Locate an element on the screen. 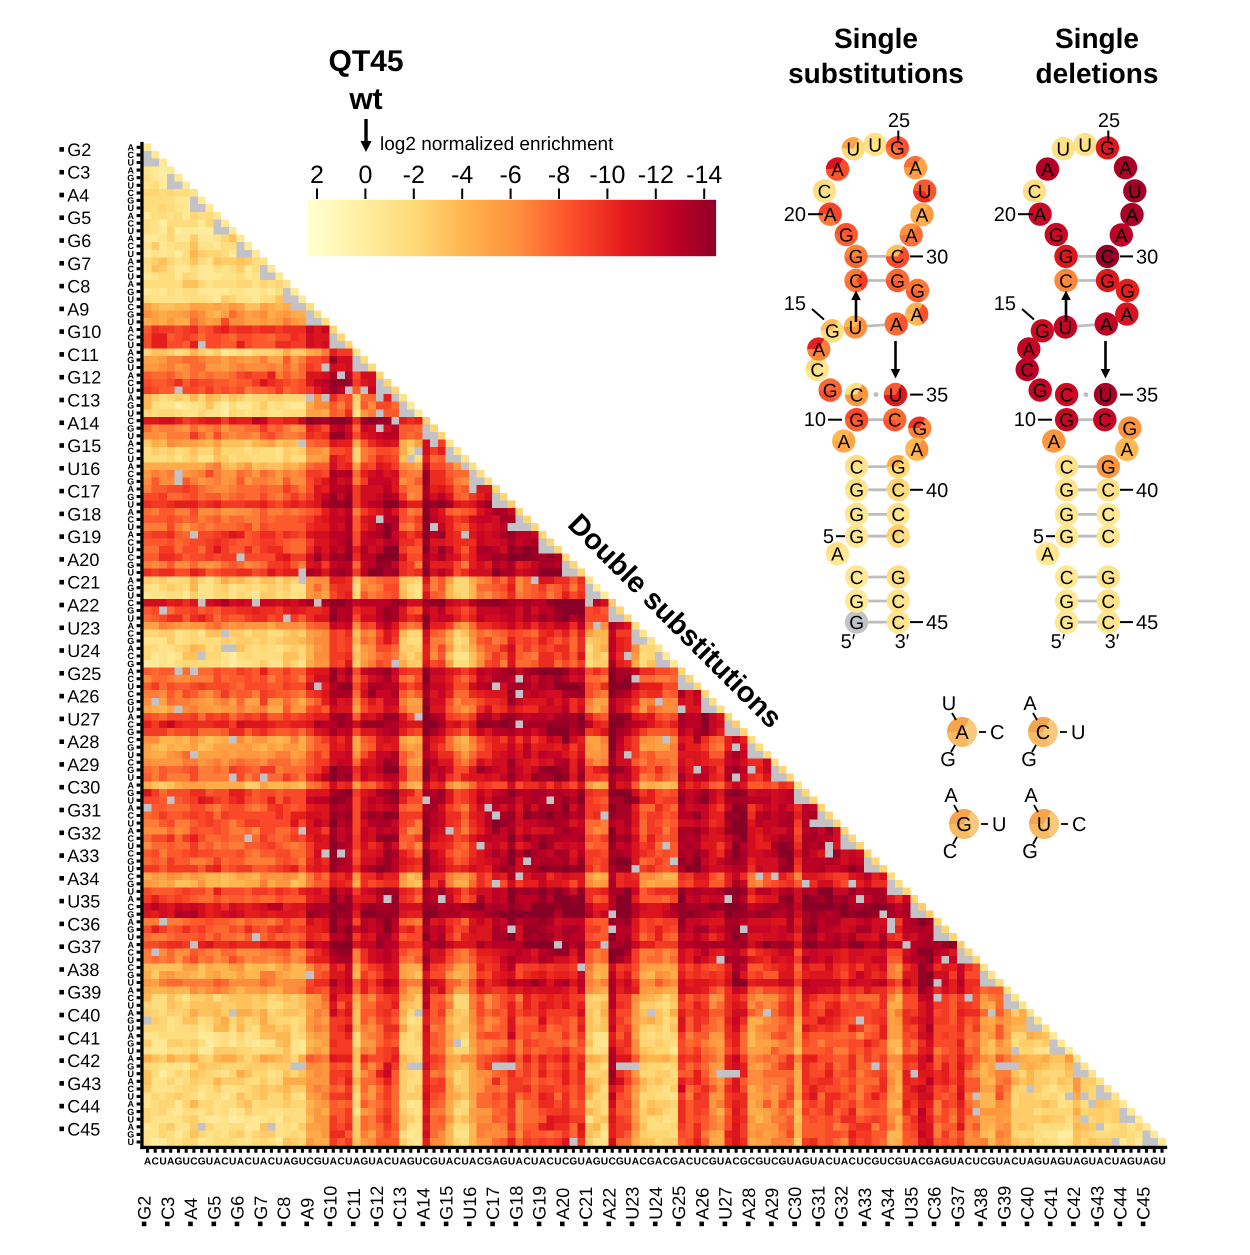  svg-text: C41 is located at coordinates (83, 1038).